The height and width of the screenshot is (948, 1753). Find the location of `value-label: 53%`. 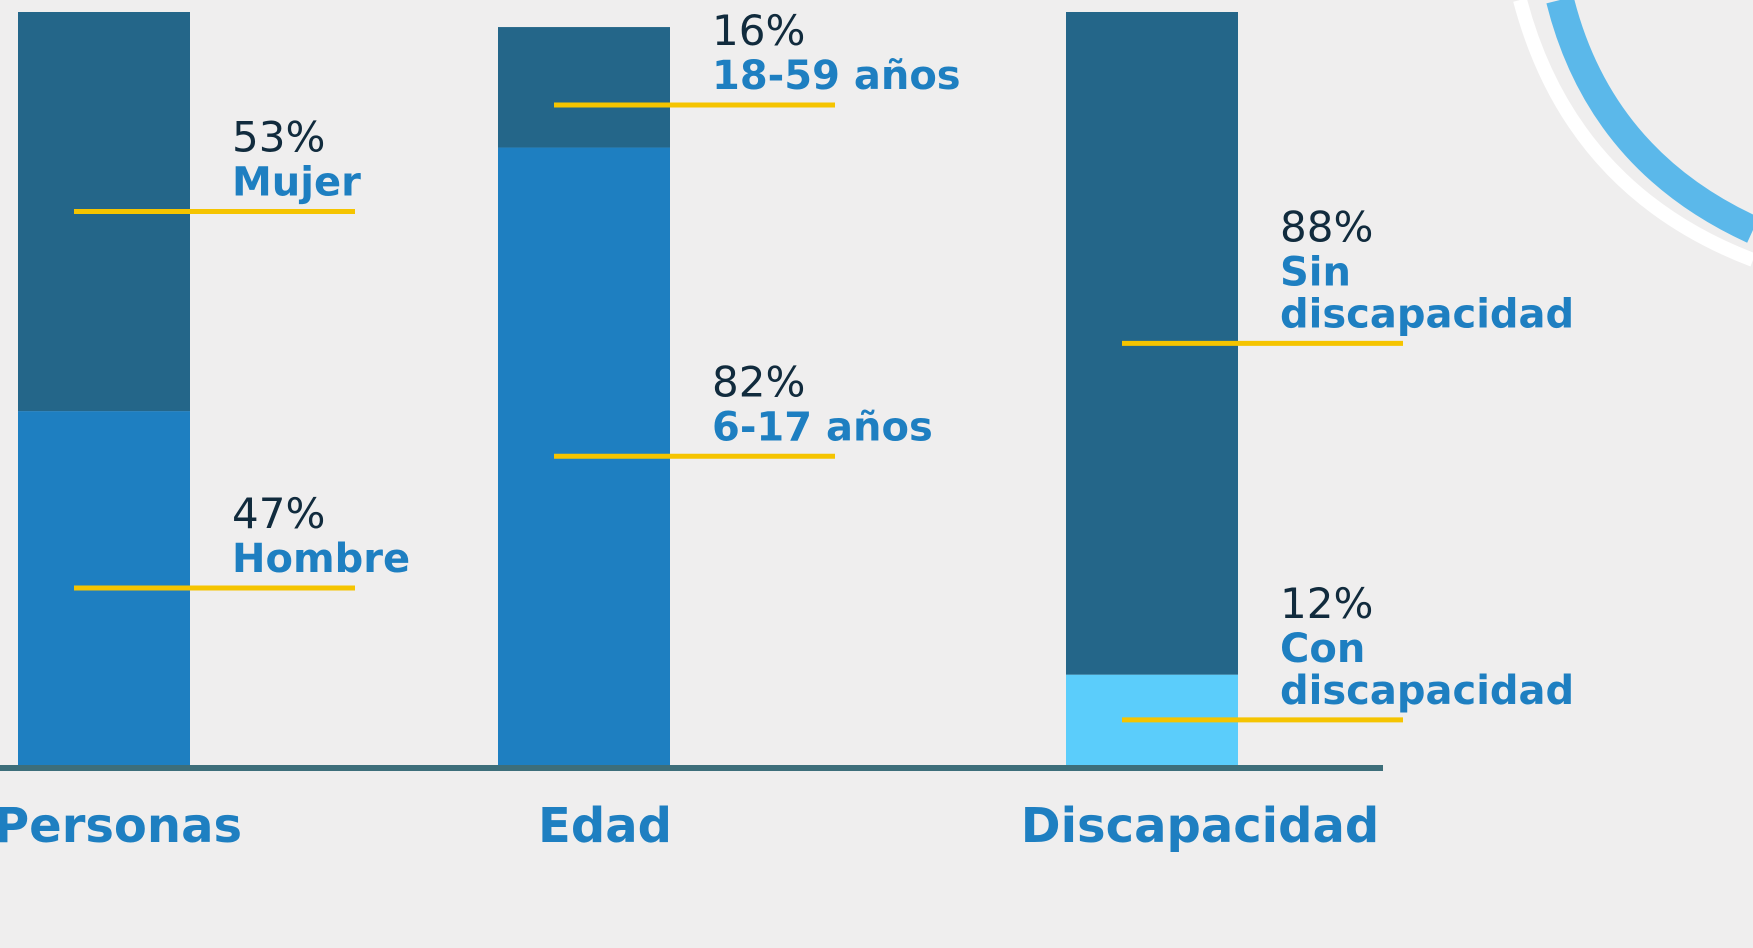

value-label: 53% is located at coordinates (278, 137).